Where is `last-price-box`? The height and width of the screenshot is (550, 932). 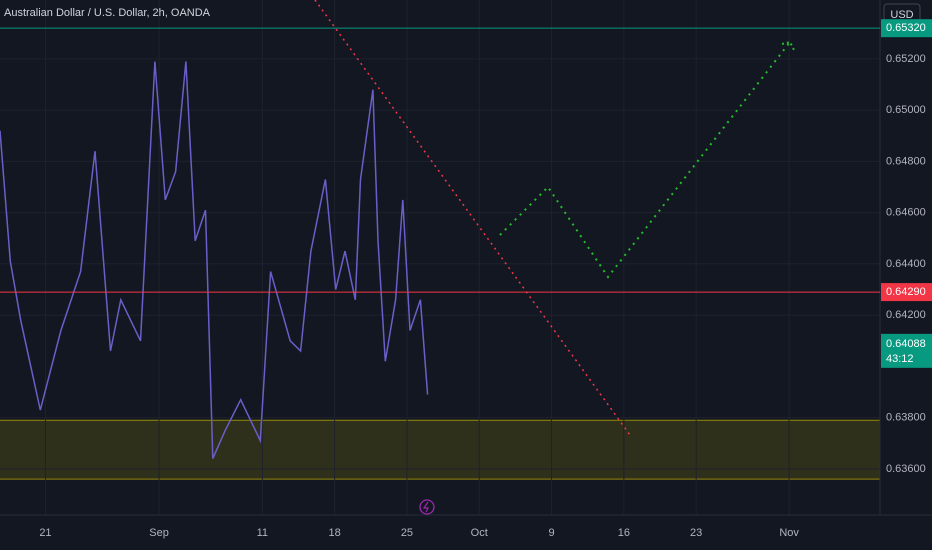 last-price-box is located at coordinates (906, 350).